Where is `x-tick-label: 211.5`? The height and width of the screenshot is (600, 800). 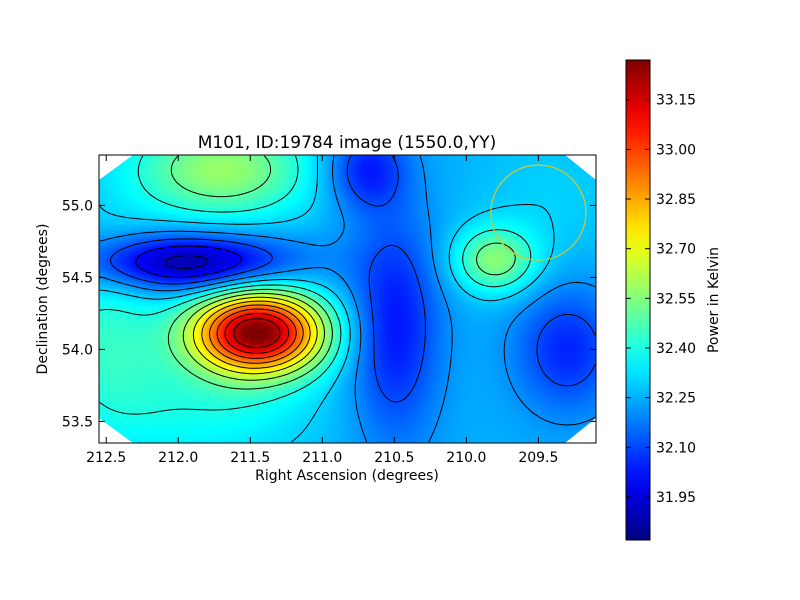
x-tick-label: 211.5 is located at coordinates (250, 458).